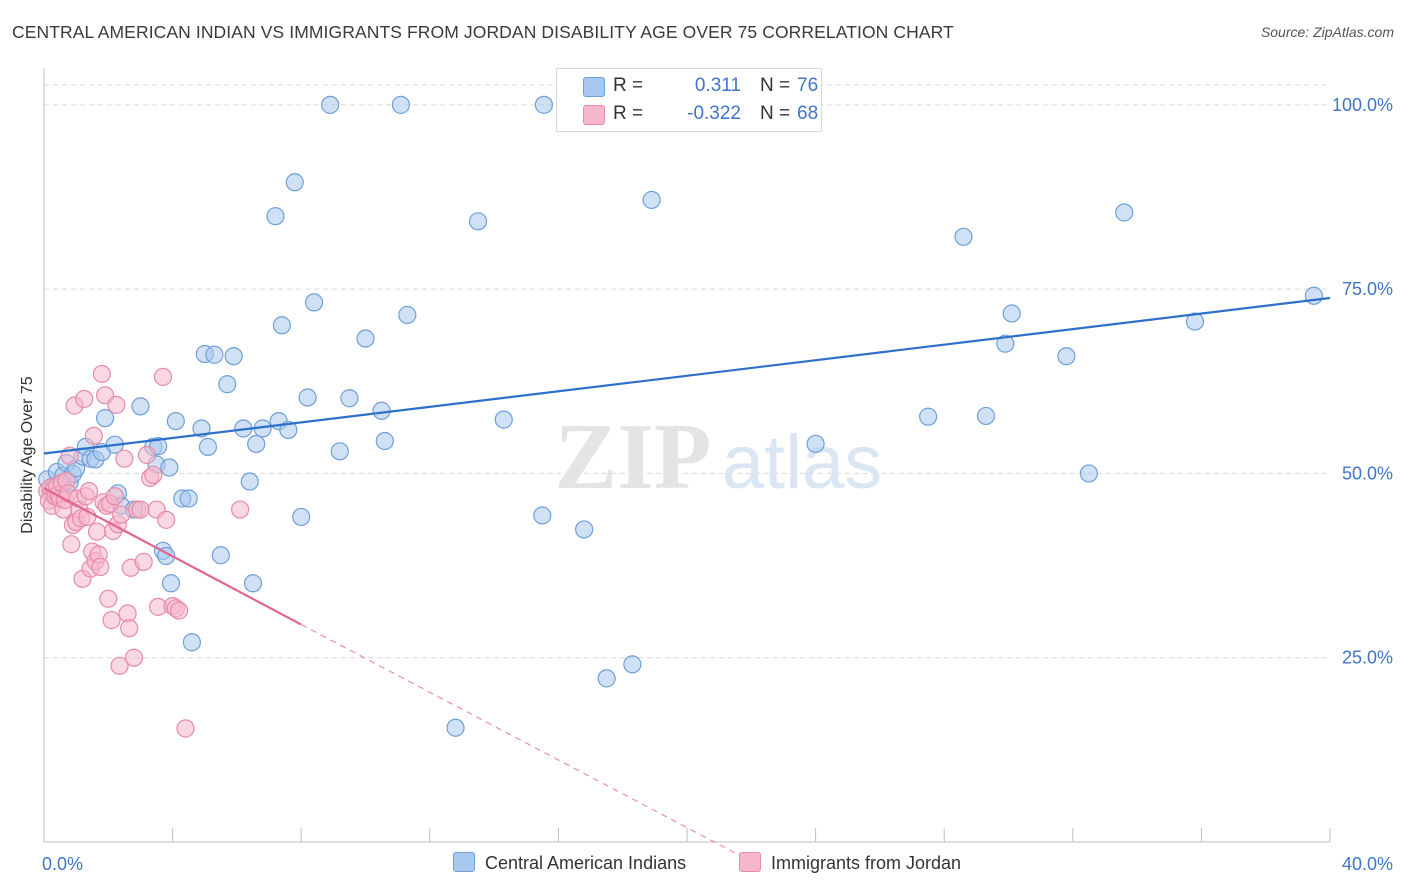  What do you see at coordinates (808, 113) in the screenshot?
I see `legend-n-value: 68` at bounding box center [808, 113].